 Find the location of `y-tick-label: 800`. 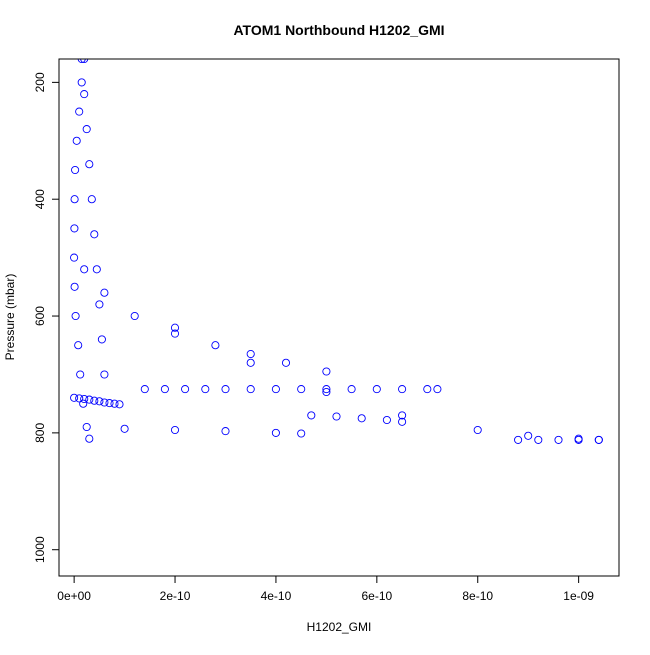

y-tick-label: 800 is located at coordinates (40, 433).